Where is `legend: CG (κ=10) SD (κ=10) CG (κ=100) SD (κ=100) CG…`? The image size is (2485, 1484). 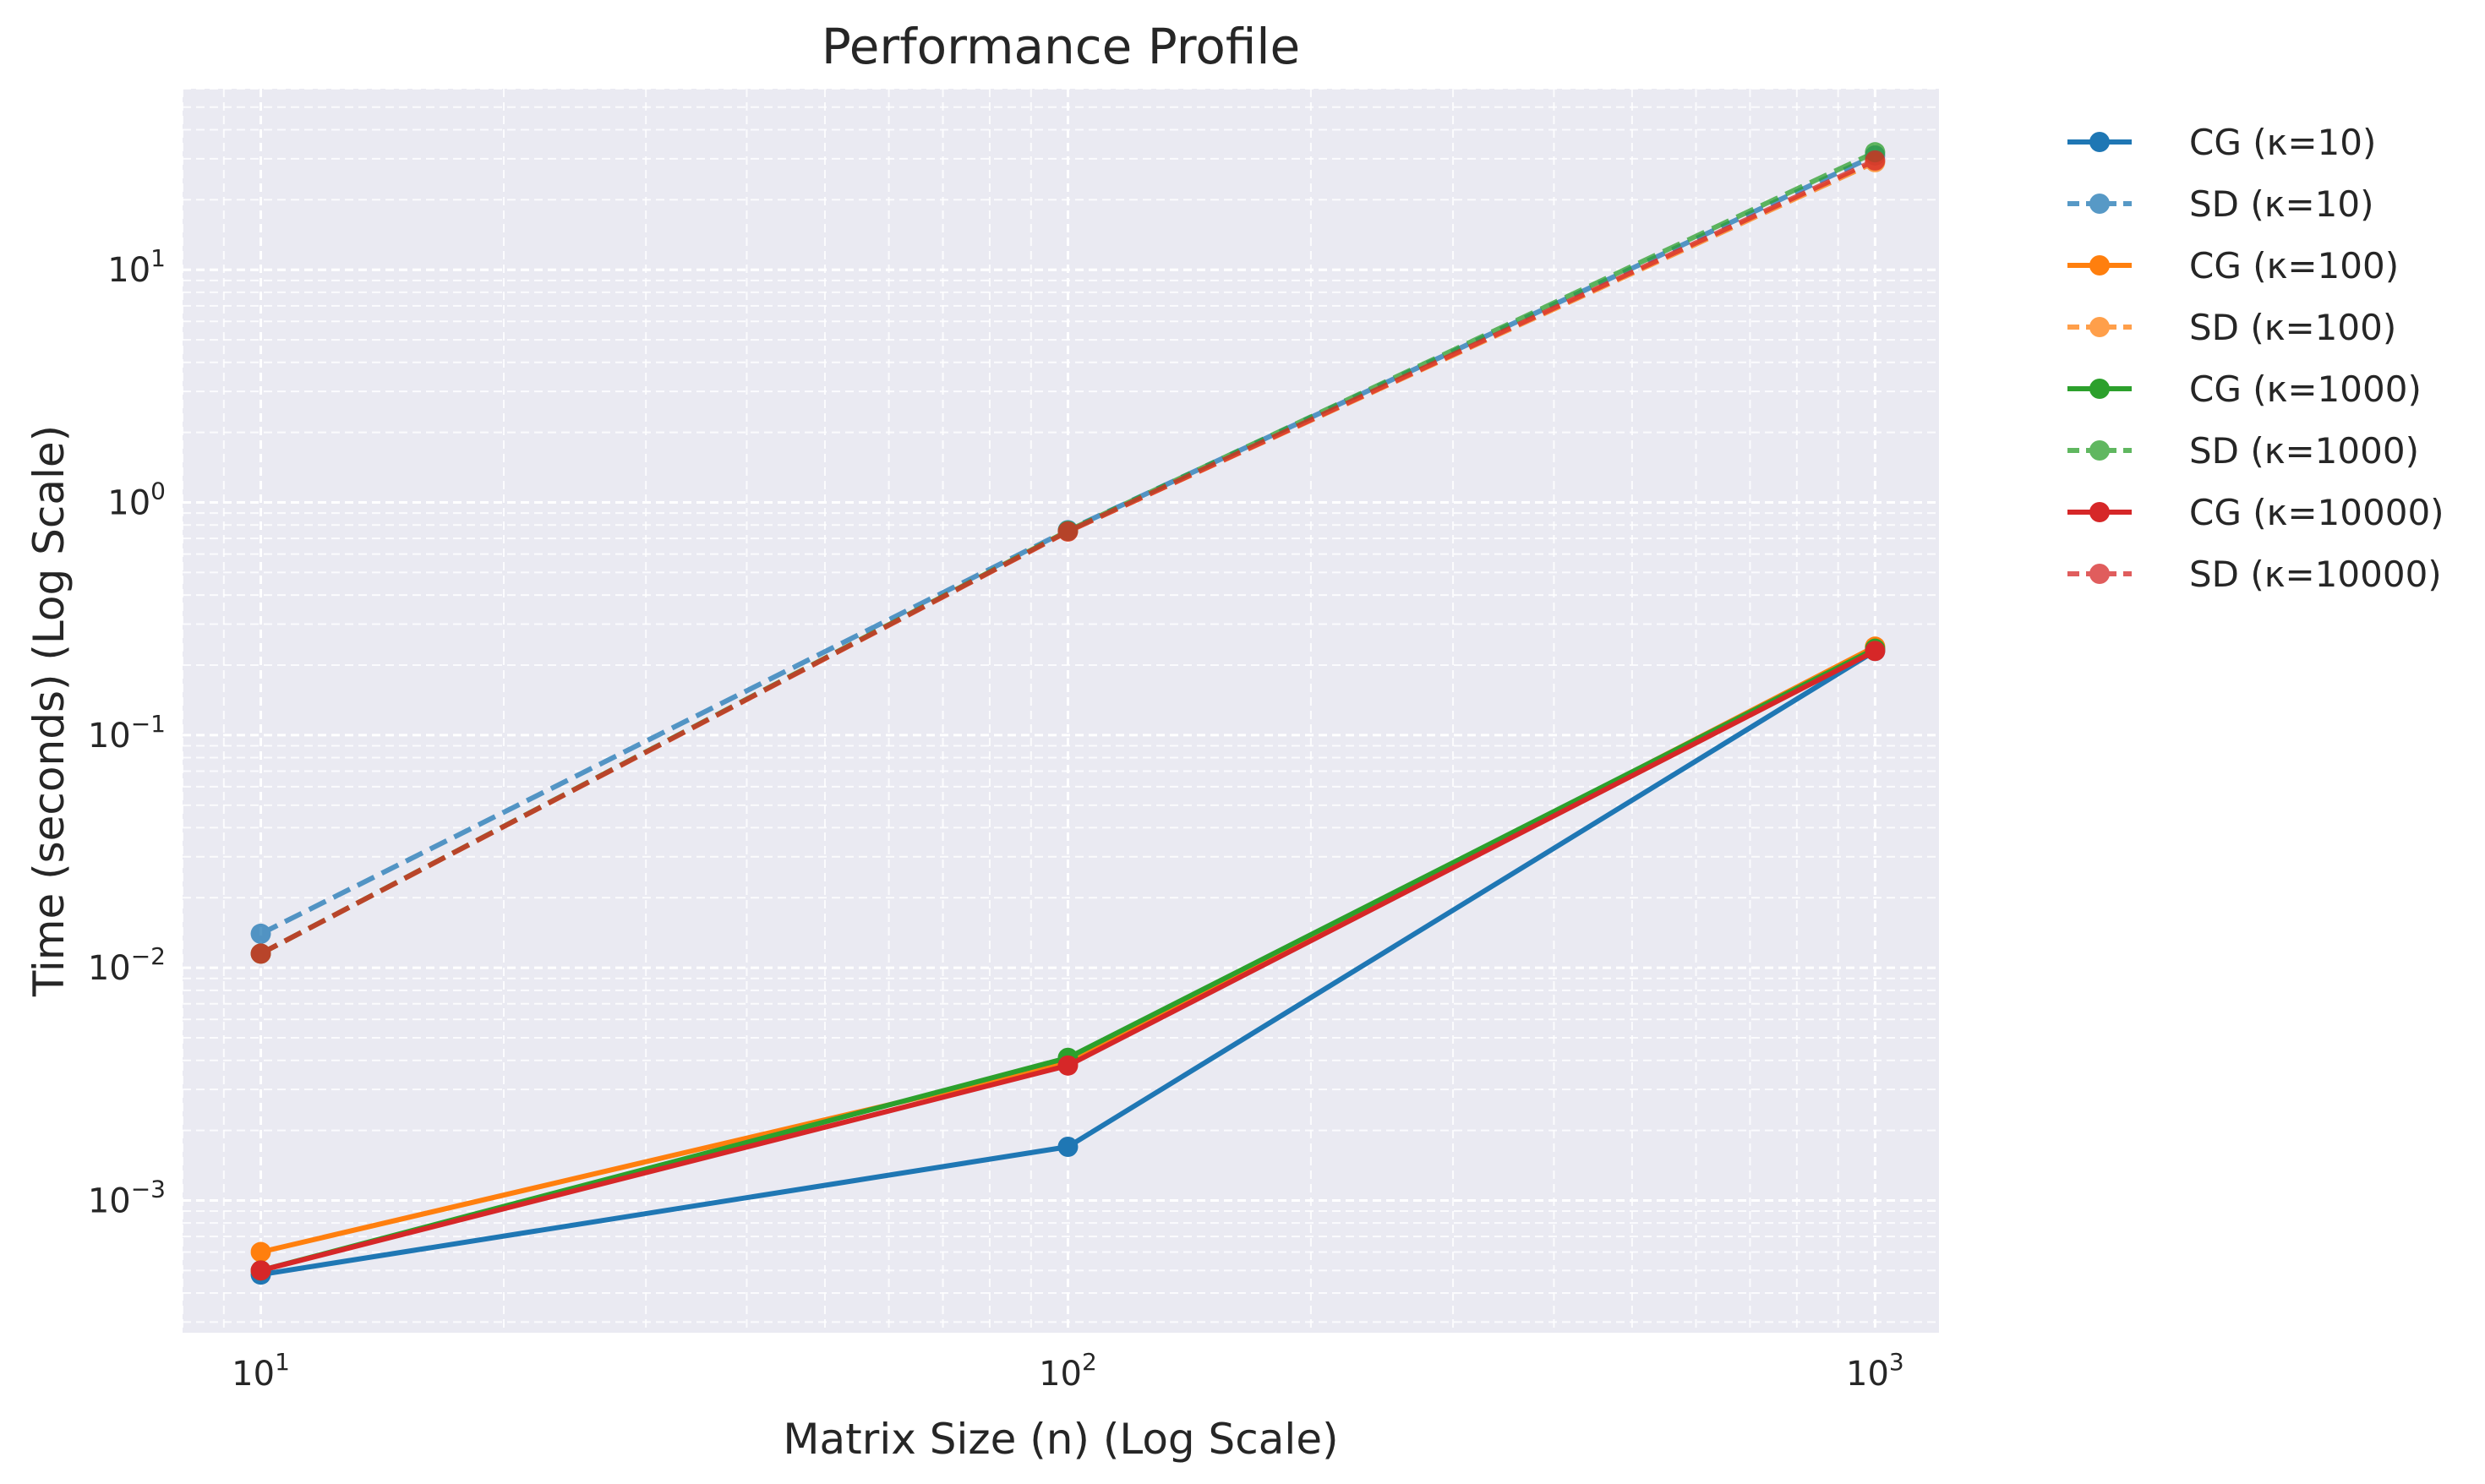
legend: CG (κ=10) SD (κ=10) CG (κ=100) SD (κ=100) CG… is located at coordinates (2255, 359).